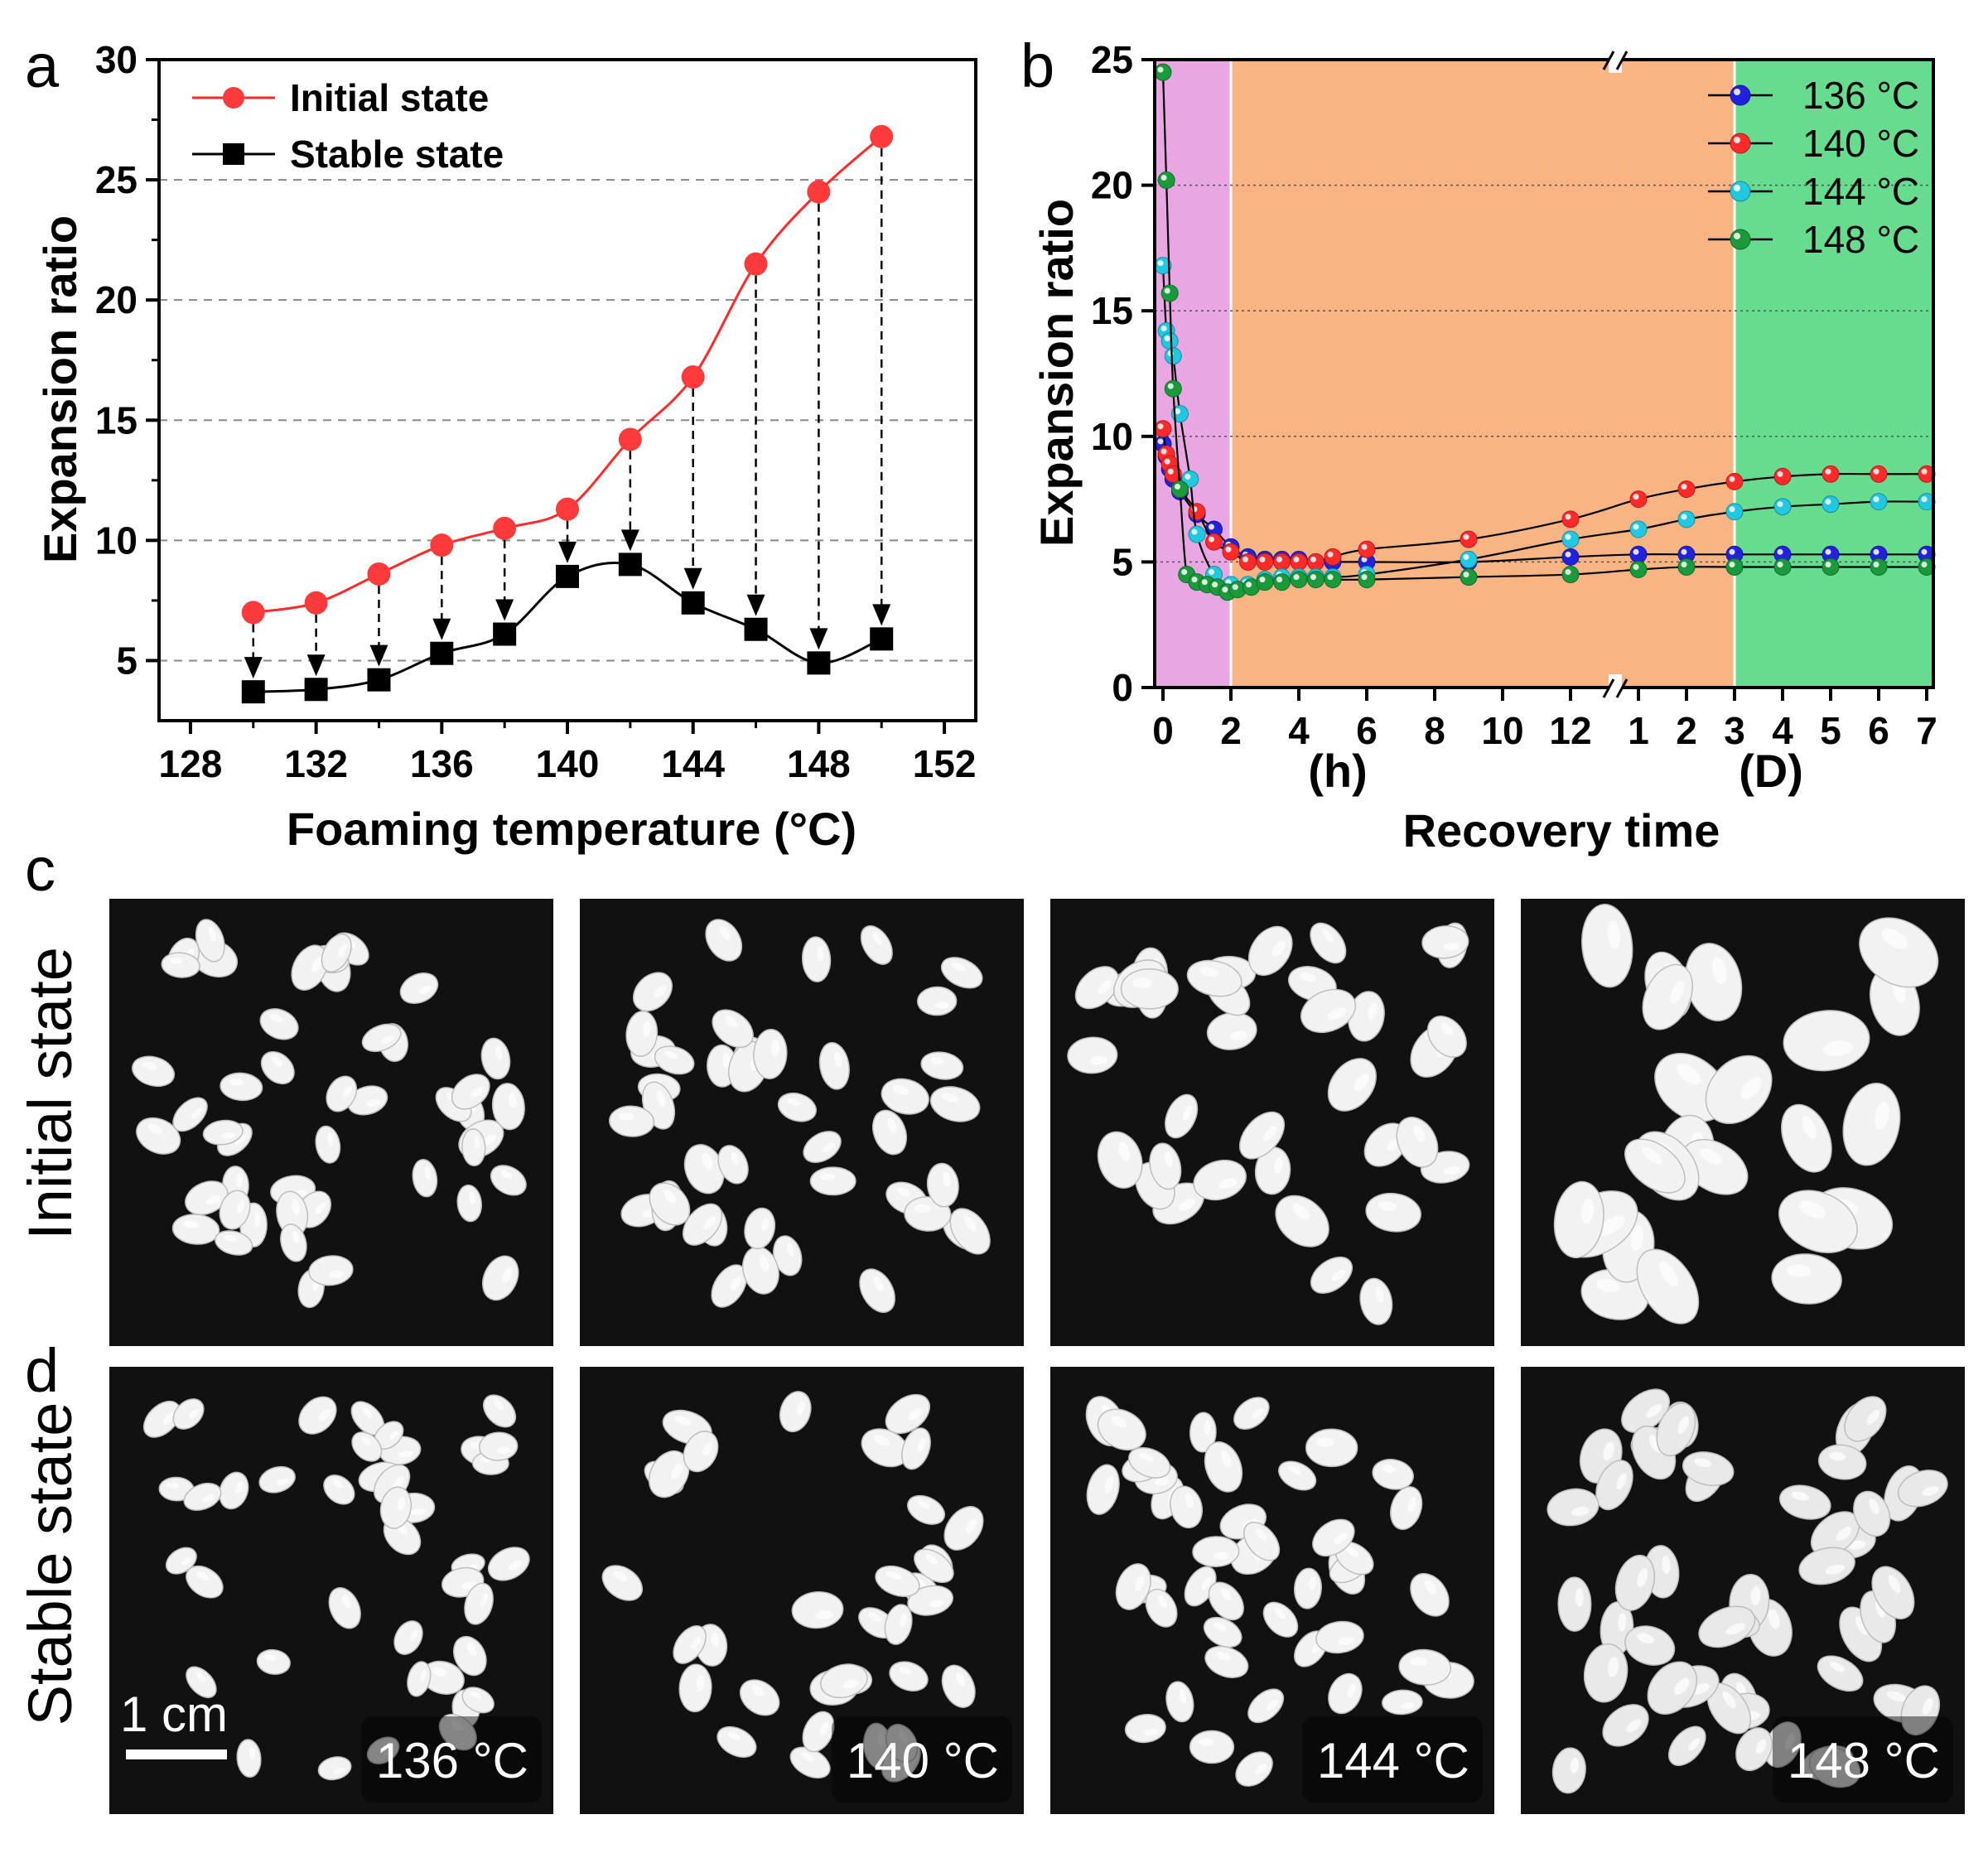  What do you see at coordinates (1279, 1591) in the screenshot?
I see `photo-beads` at bounding box center [1279, 1591].